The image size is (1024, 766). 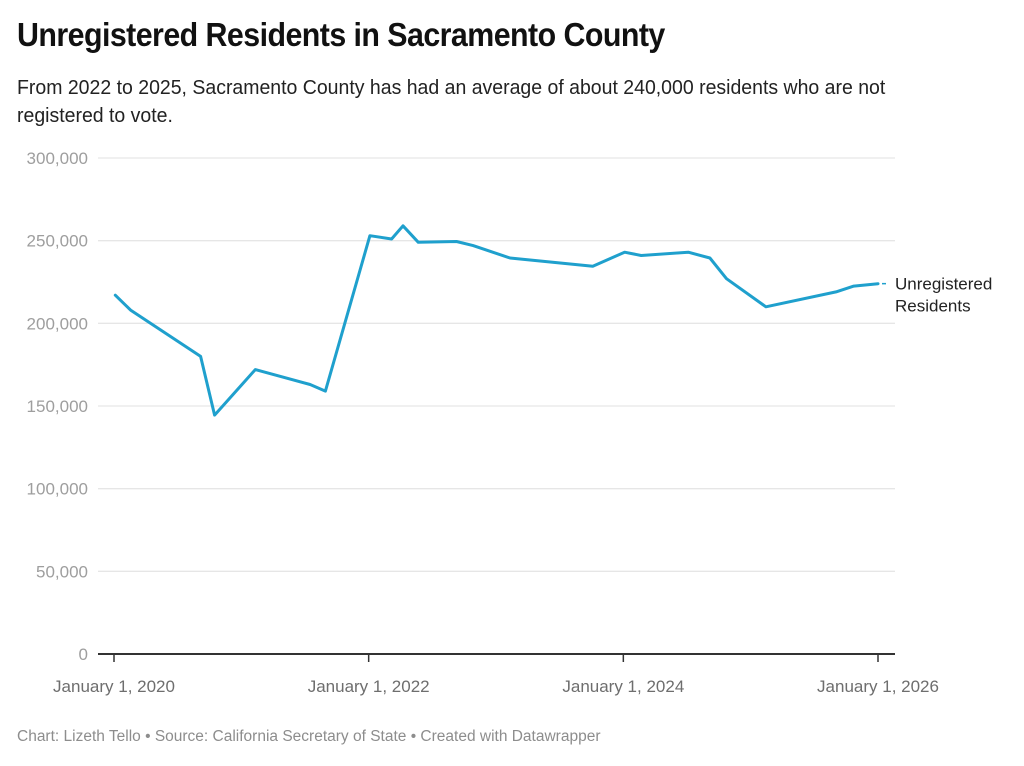 What do you see at coordinates (57, 489) in the screenshot?
I see `y-tick-label: 100,000` at bounding box center [57, 489].